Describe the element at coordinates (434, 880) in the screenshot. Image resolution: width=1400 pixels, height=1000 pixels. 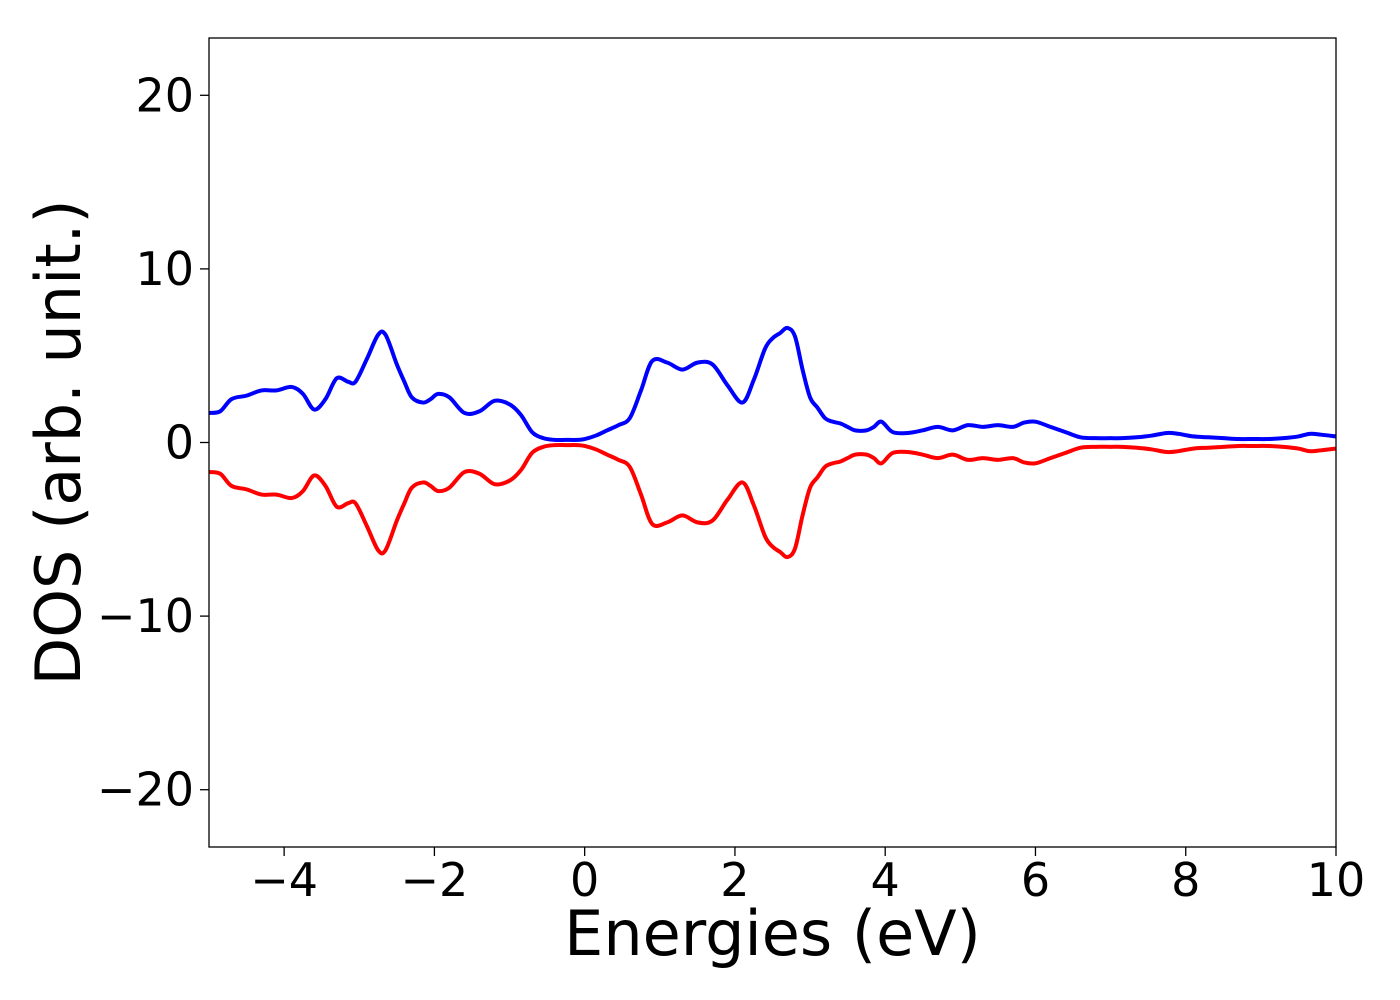
I see `x-tick-label: −2` at that location.